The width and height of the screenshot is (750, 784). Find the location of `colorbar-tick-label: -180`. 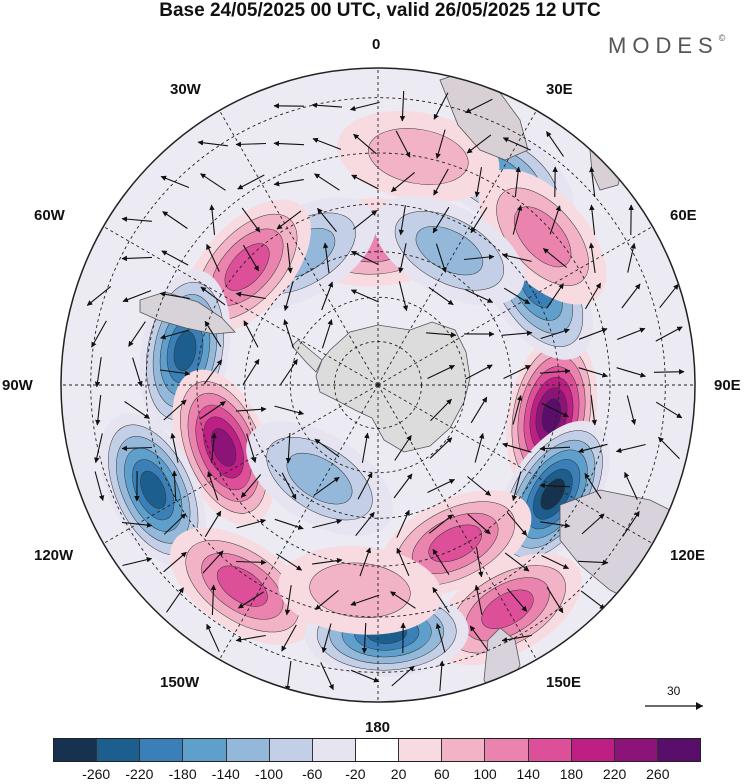

colorbar-tick-label: -180 is located at coordinates (183, 774).